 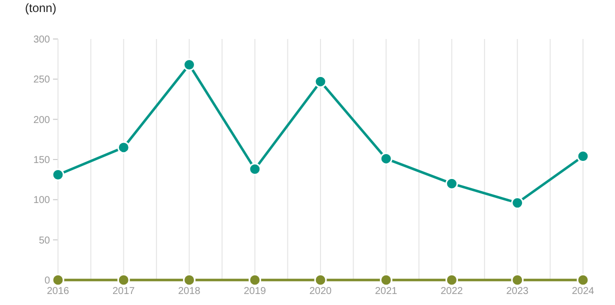 What do you see at coordinates (58, 291) in the screenshot?
I see `x-tick-label: 2016` at bounding box center [58, 291].